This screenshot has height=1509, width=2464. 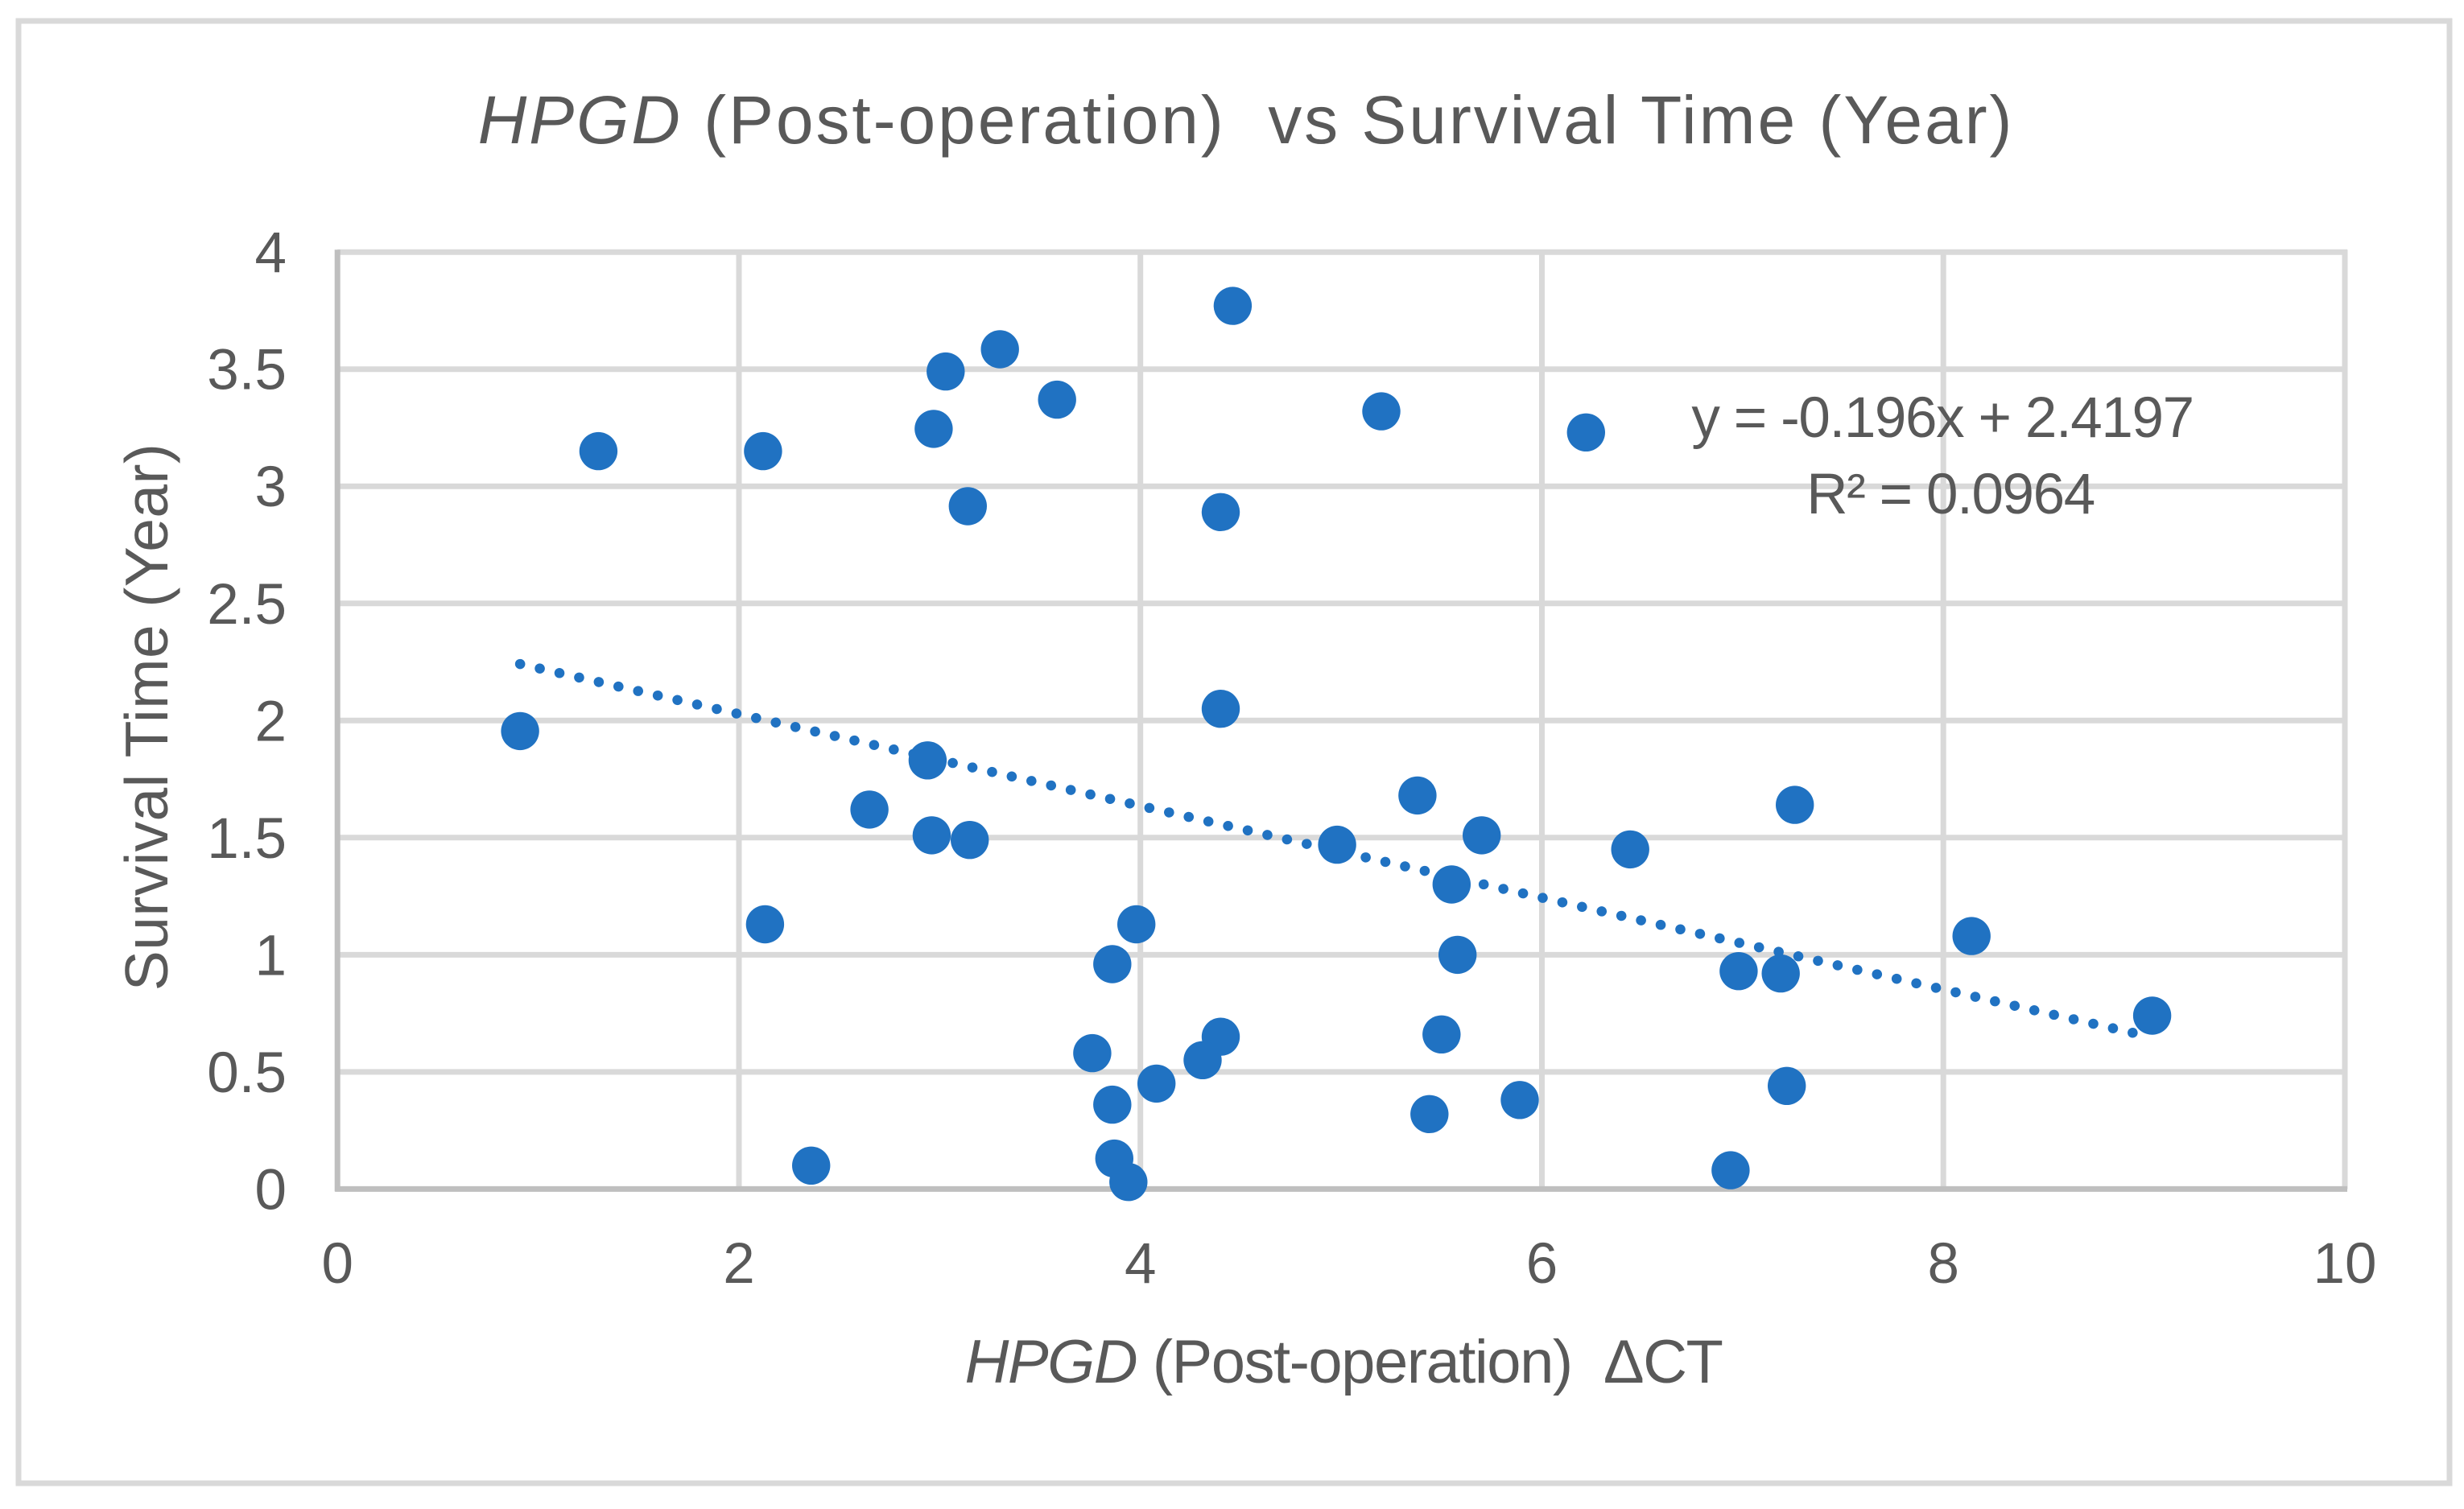 What do you see at coordinates (271, 955) in the screenshot?
I see `svg-text: 1` at bounding box center [271, 955].